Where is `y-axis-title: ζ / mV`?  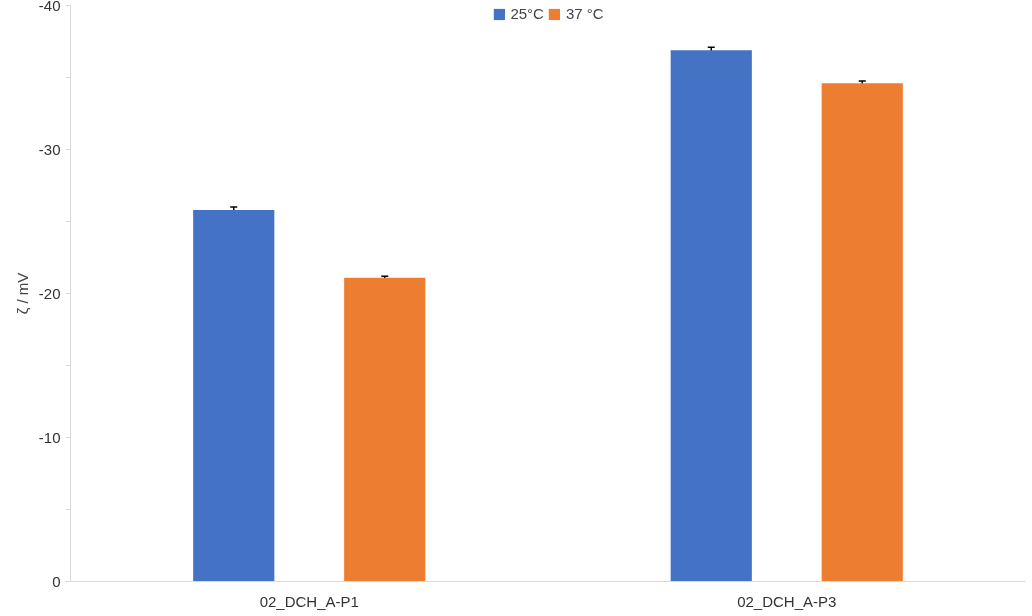
y-axis-title: ζ / mV is located at coordinates (22, 293).